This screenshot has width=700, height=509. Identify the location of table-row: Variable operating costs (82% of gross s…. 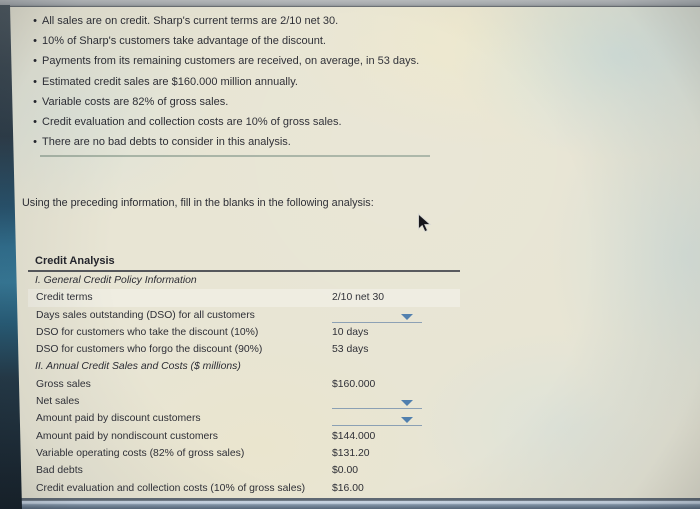
(244, 453).